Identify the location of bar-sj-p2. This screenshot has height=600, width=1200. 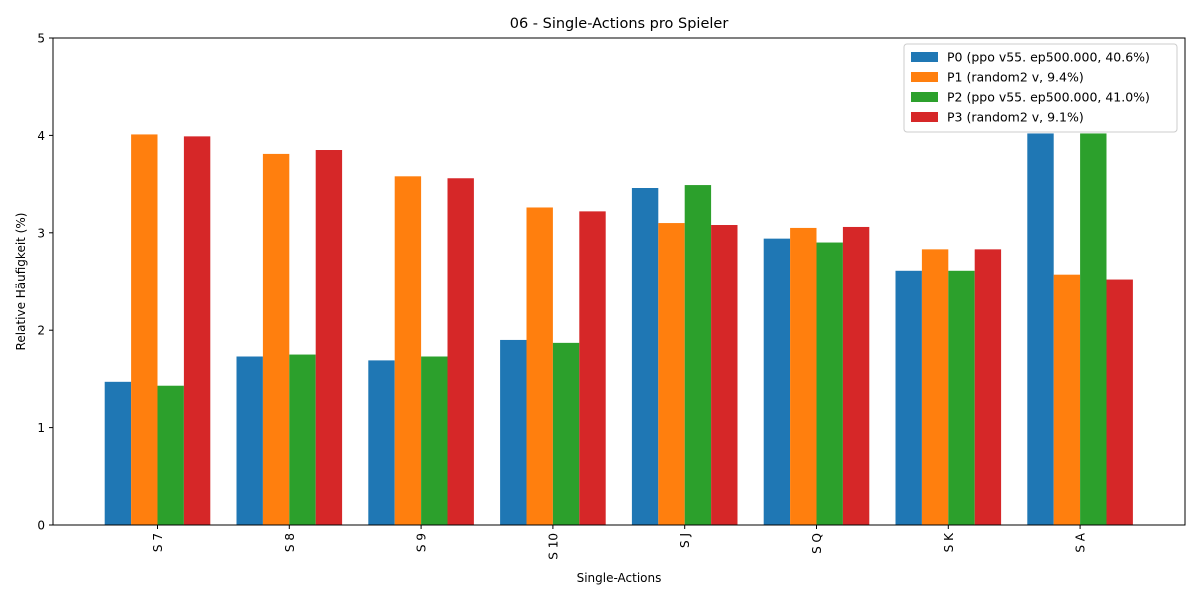
(698, 355).